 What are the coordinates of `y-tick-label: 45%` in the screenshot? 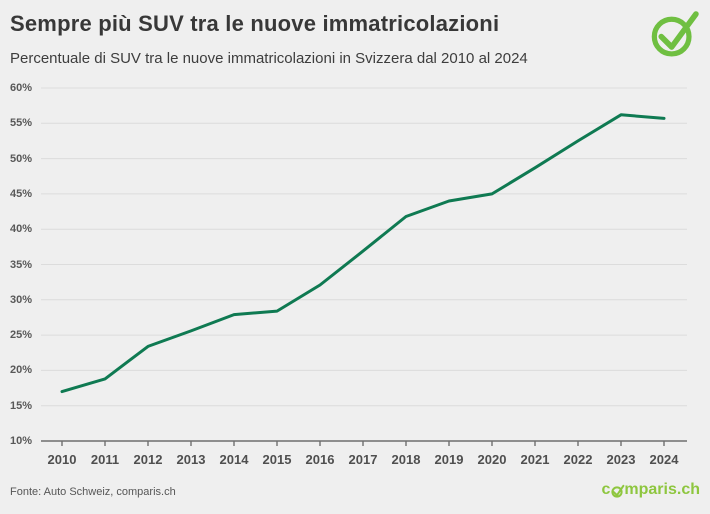 It's located at (20, 193).